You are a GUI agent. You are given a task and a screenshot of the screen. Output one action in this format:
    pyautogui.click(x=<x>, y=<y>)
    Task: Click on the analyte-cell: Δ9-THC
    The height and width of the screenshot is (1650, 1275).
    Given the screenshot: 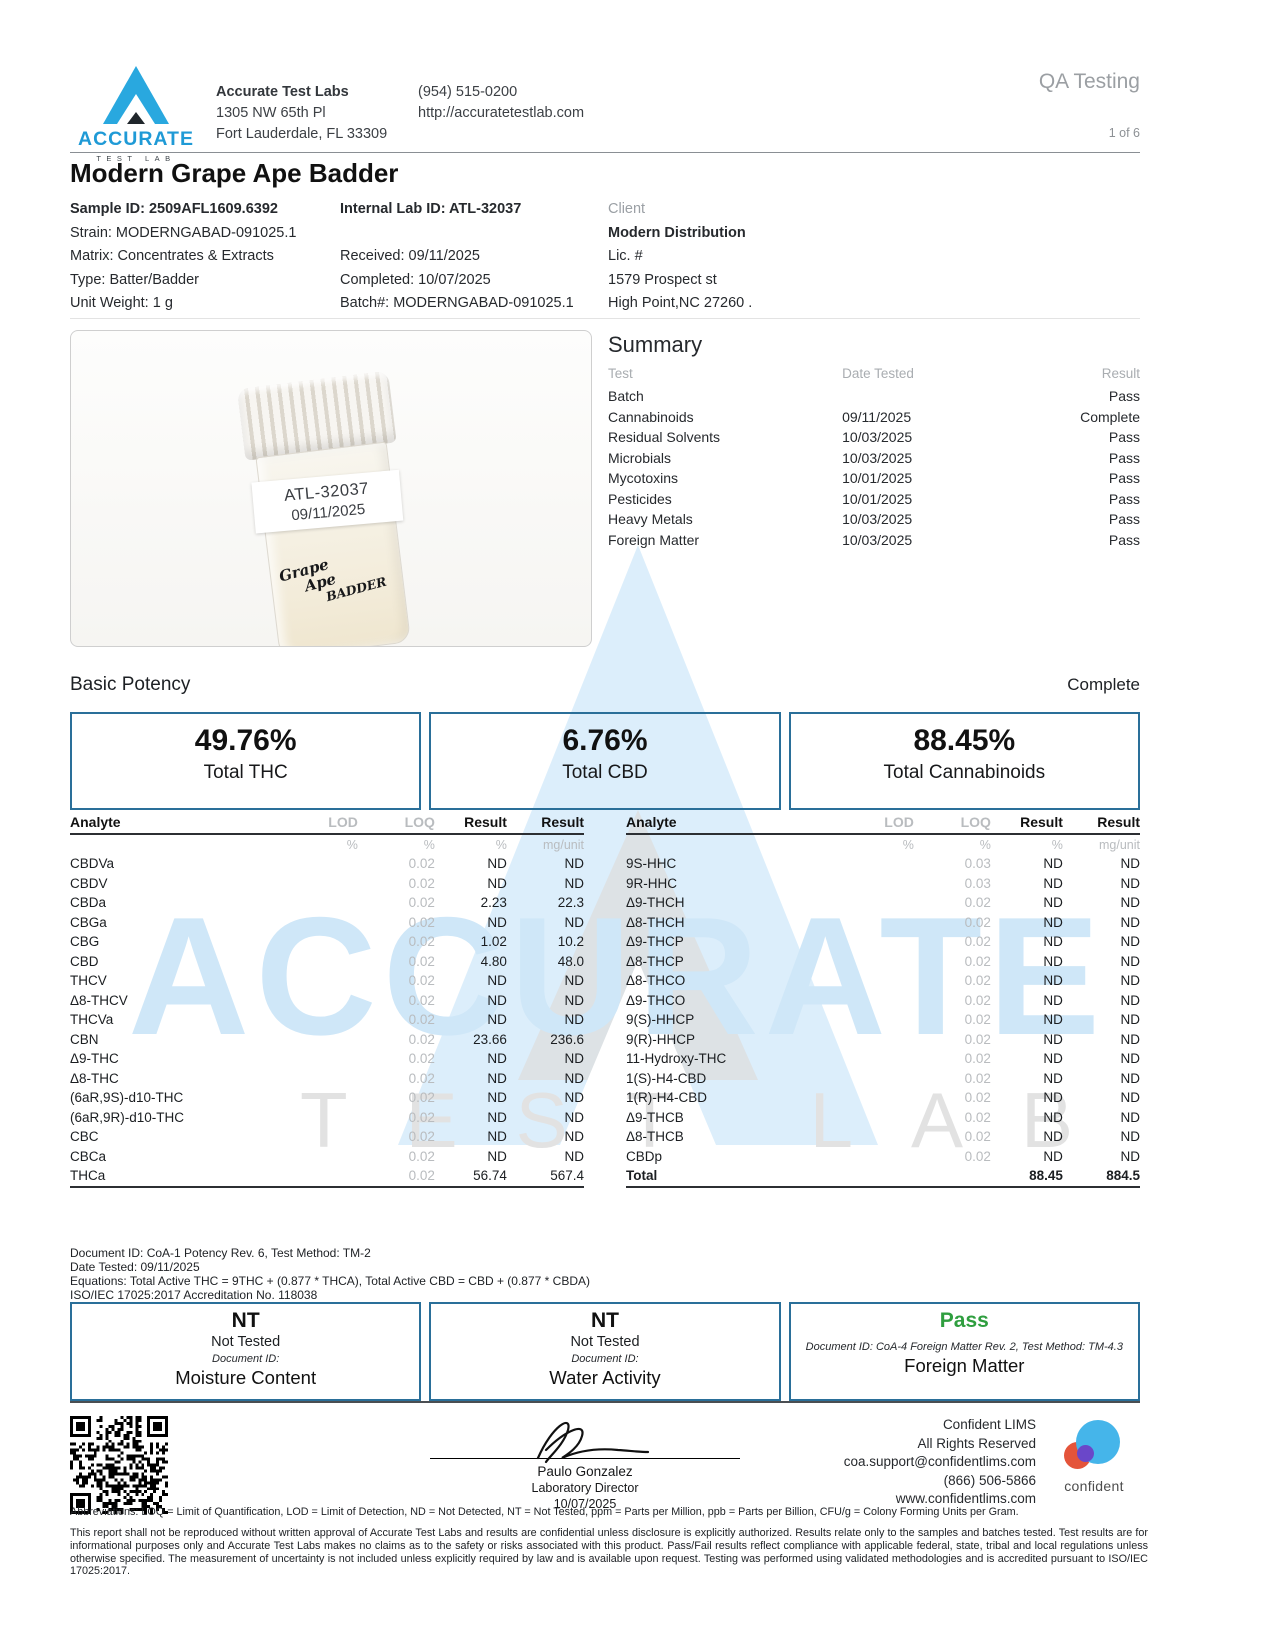 What is the action you would take?
    pyautogui.click(x=94, y=1058)
    